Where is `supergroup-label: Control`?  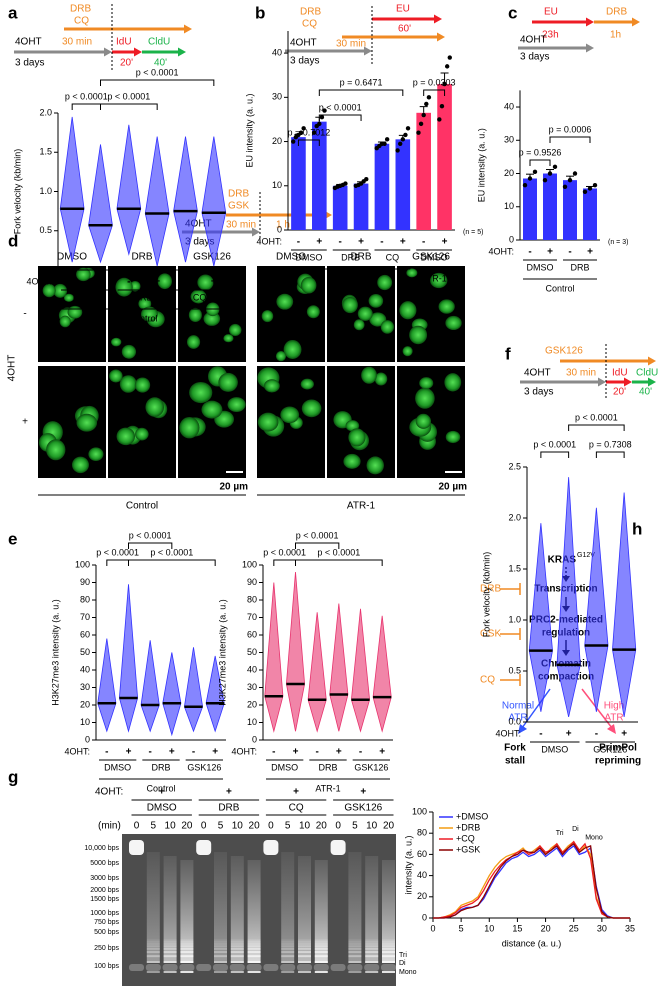
supergroup-label: Control is located at coordinates (160, 788).